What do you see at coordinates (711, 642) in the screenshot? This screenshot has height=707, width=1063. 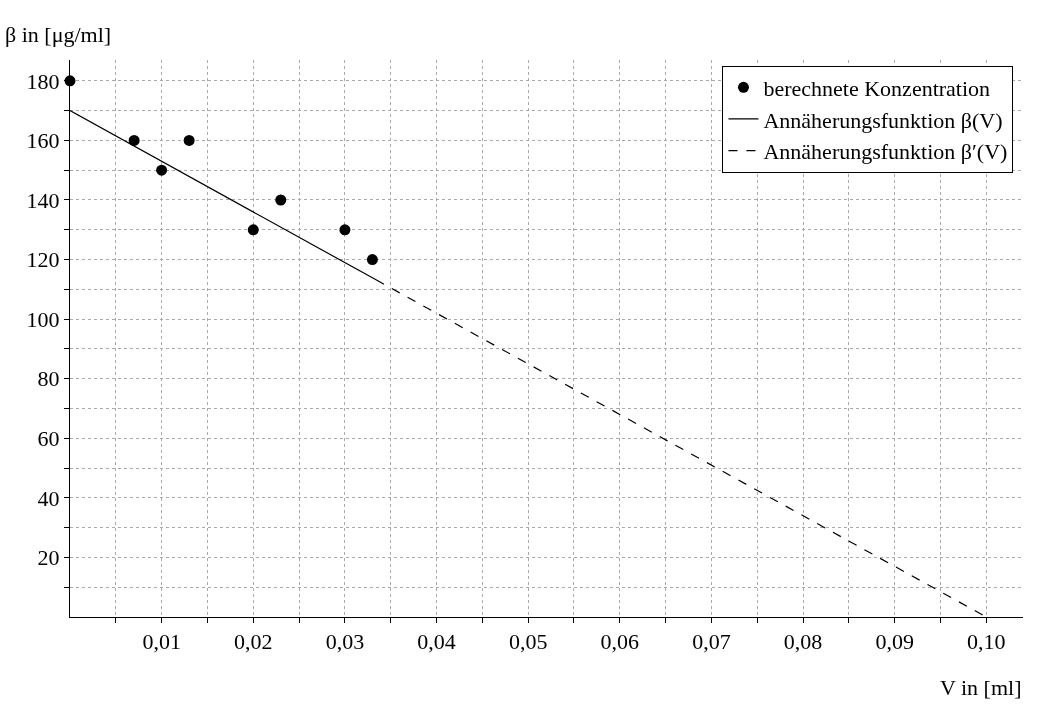 I see `x-tick-label: 0,07` at bounding box center [711, 642].